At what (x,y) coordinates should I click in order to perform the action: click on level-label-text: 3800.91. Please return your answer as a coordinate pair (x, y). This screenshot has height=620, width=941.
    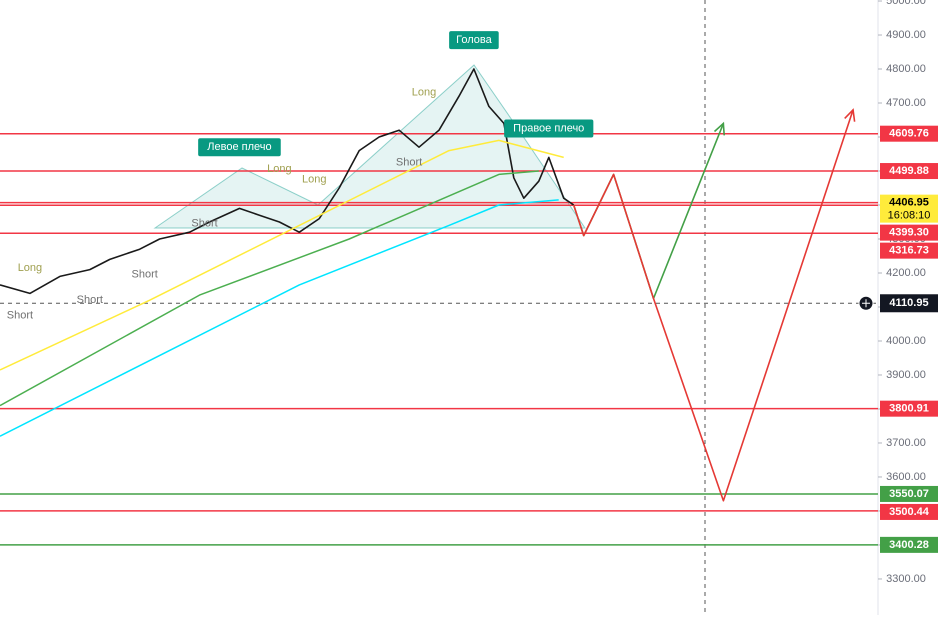
    Looking at the image, I should click on (909, 409).